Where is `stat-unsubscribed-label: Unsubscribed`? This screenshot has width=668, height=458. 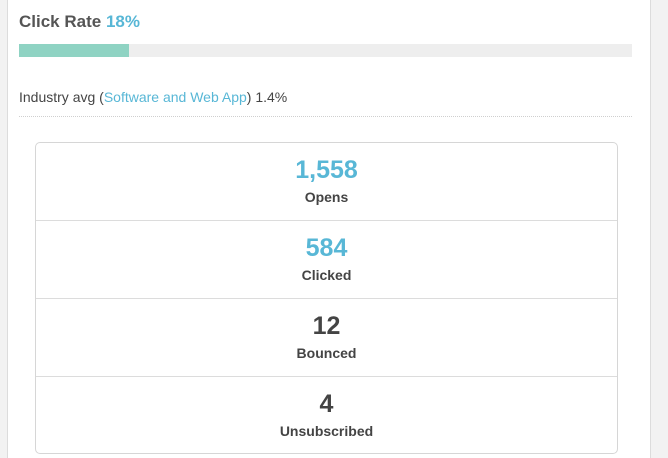 stat-unsubscribed-label: Unsubscribed is located at coordinates (326, 431).